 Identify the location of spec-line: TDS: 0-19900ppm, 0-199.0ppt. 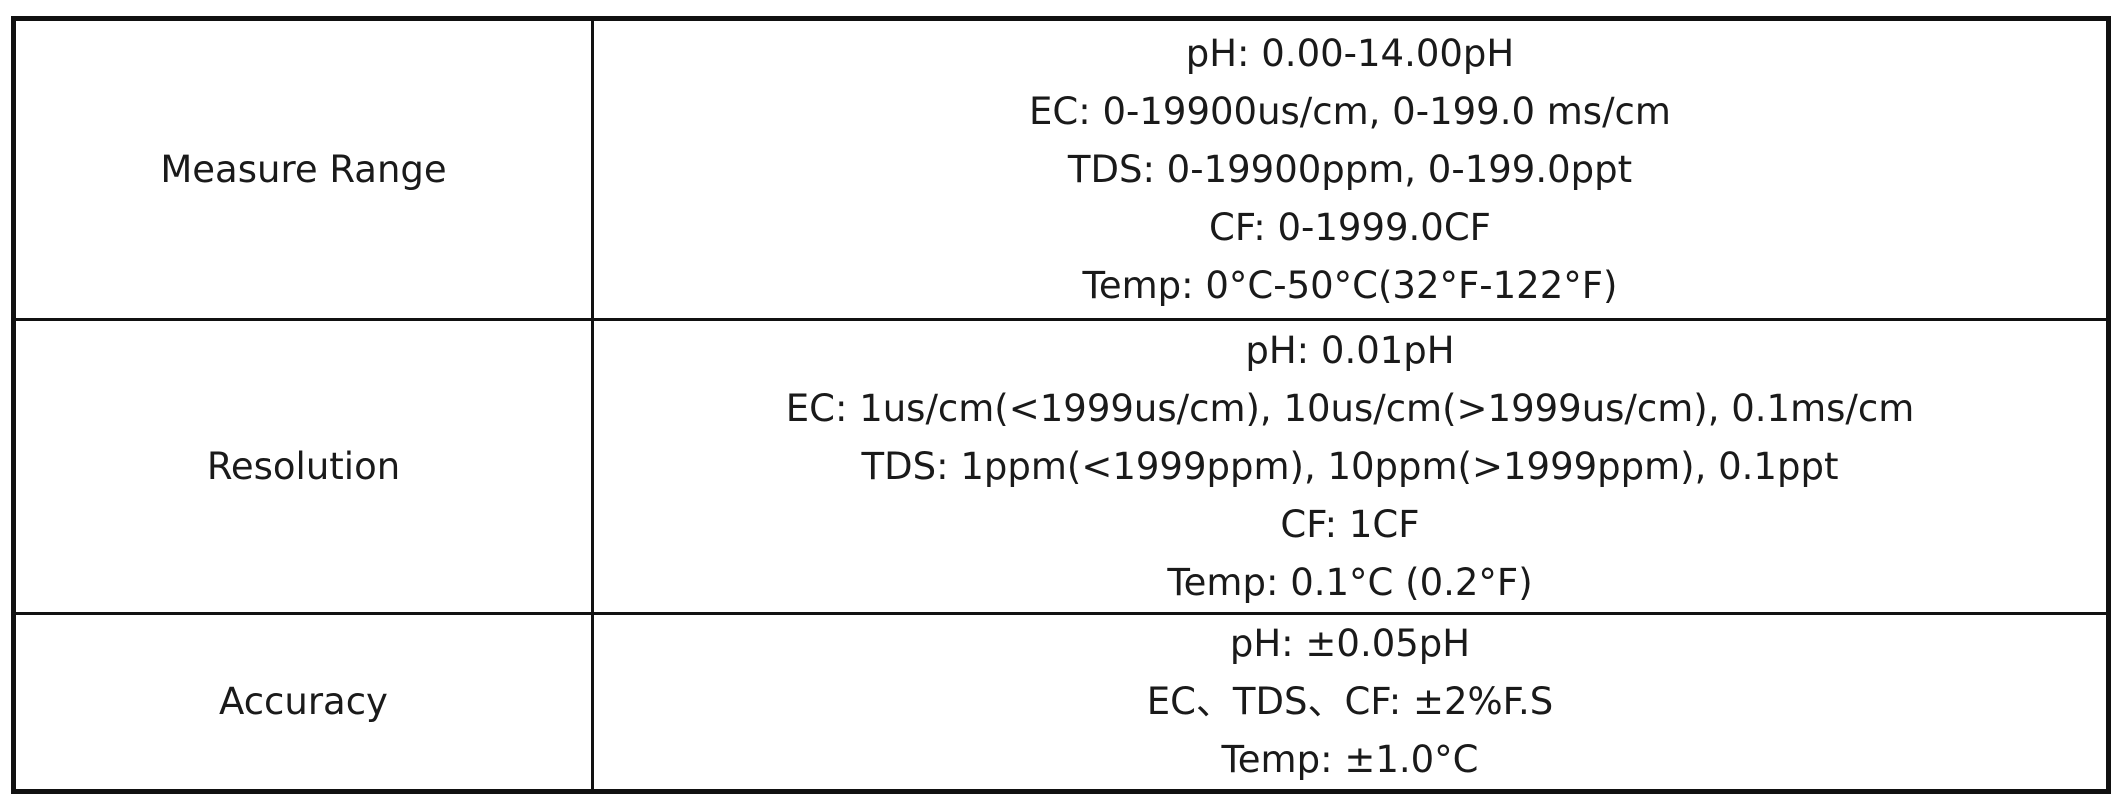
(1350, 169).